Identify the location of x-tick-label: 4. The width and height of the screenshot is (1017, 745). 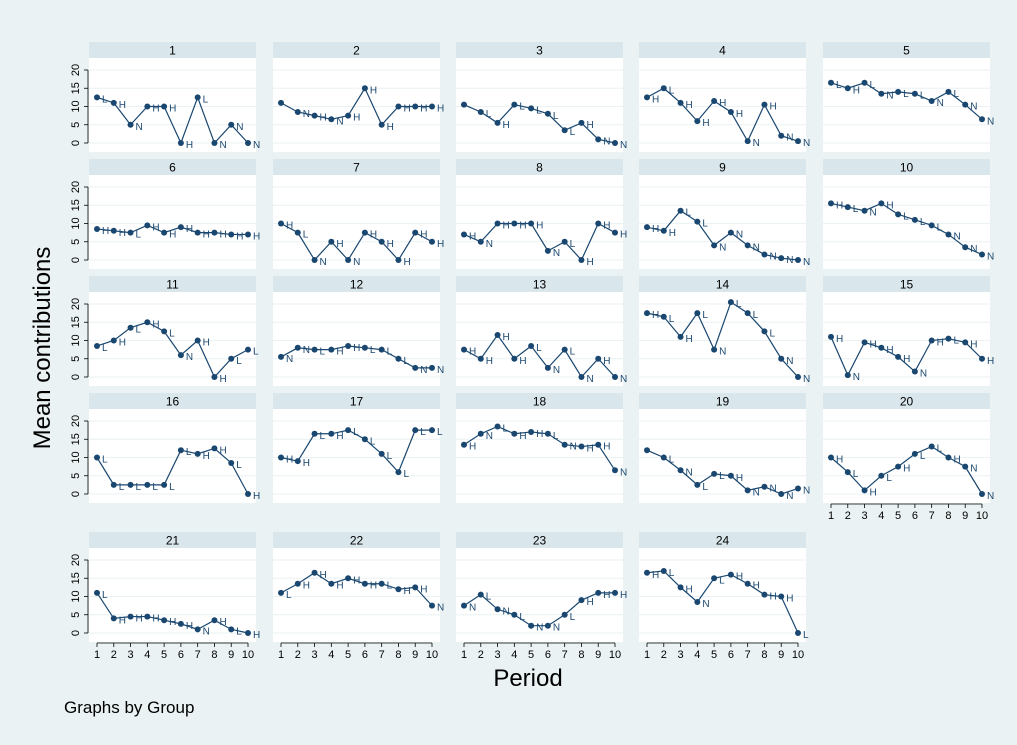
(697, 655).